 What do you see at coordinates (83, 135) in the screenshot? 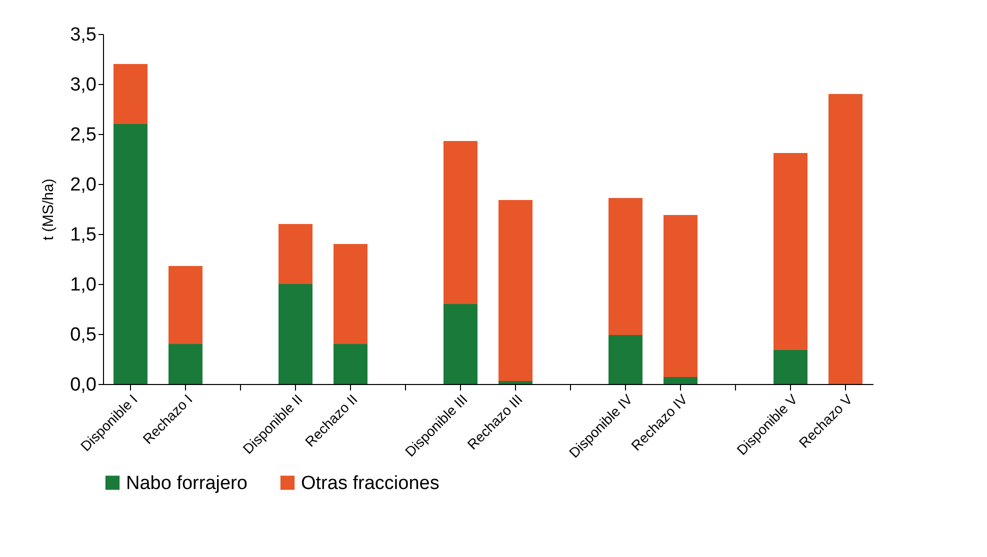
I see `y-tick-label: 2,5` at bounding box center [83, 135].